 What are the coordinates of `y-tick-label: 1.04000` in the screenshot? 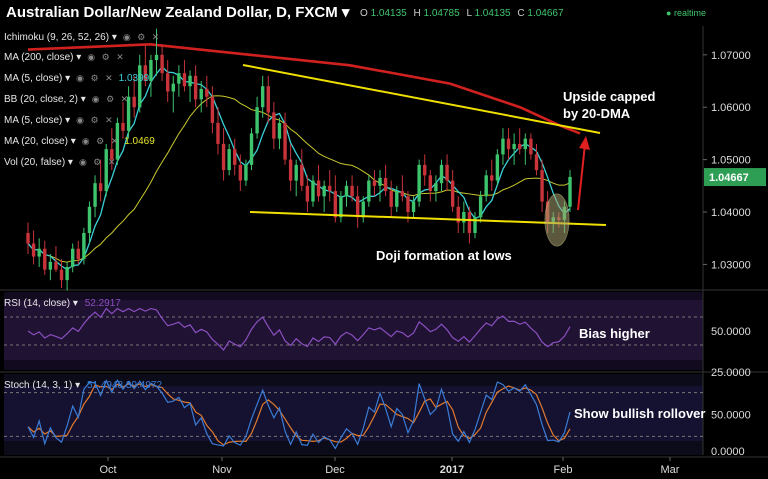 It's located at (731, 213).